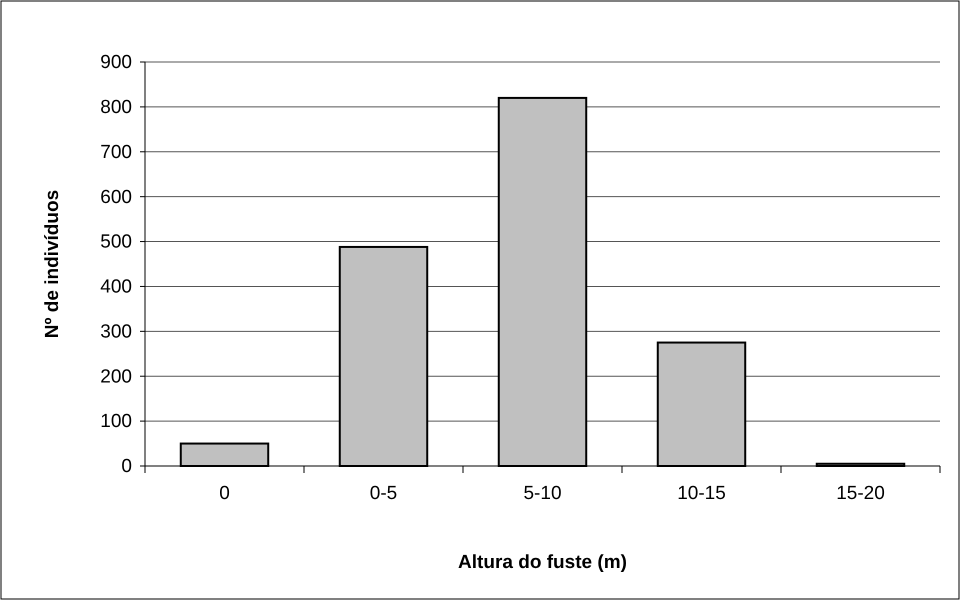 This screenshot has width=963, height=602. What do you see at coordinates (116, 287) in the screenshot?
I see `y-tick-label: 400` at bounding box center [116, 287].